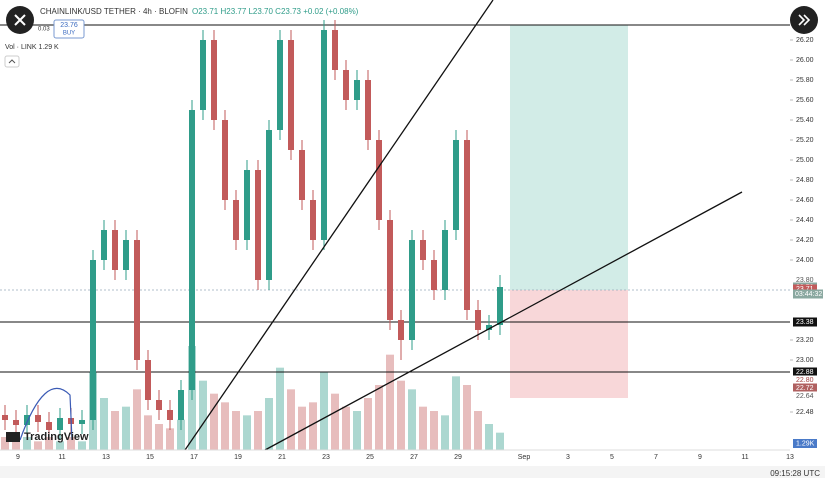 This screenshot has width=825, height=483. I want to click on x-tick-label: 15, so click(150, 457).